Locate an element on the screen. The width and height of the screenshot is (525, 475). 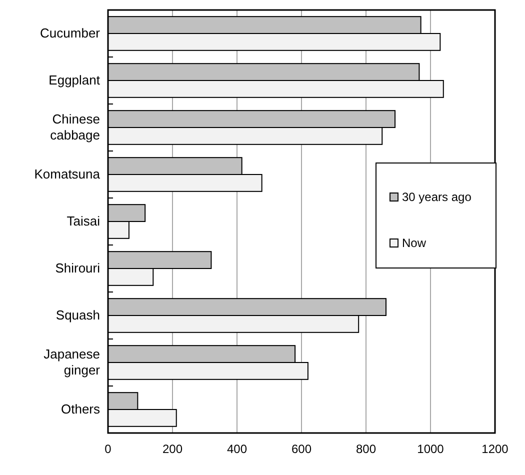
x-tick-label: 0 is located at coordinates (108, 449).